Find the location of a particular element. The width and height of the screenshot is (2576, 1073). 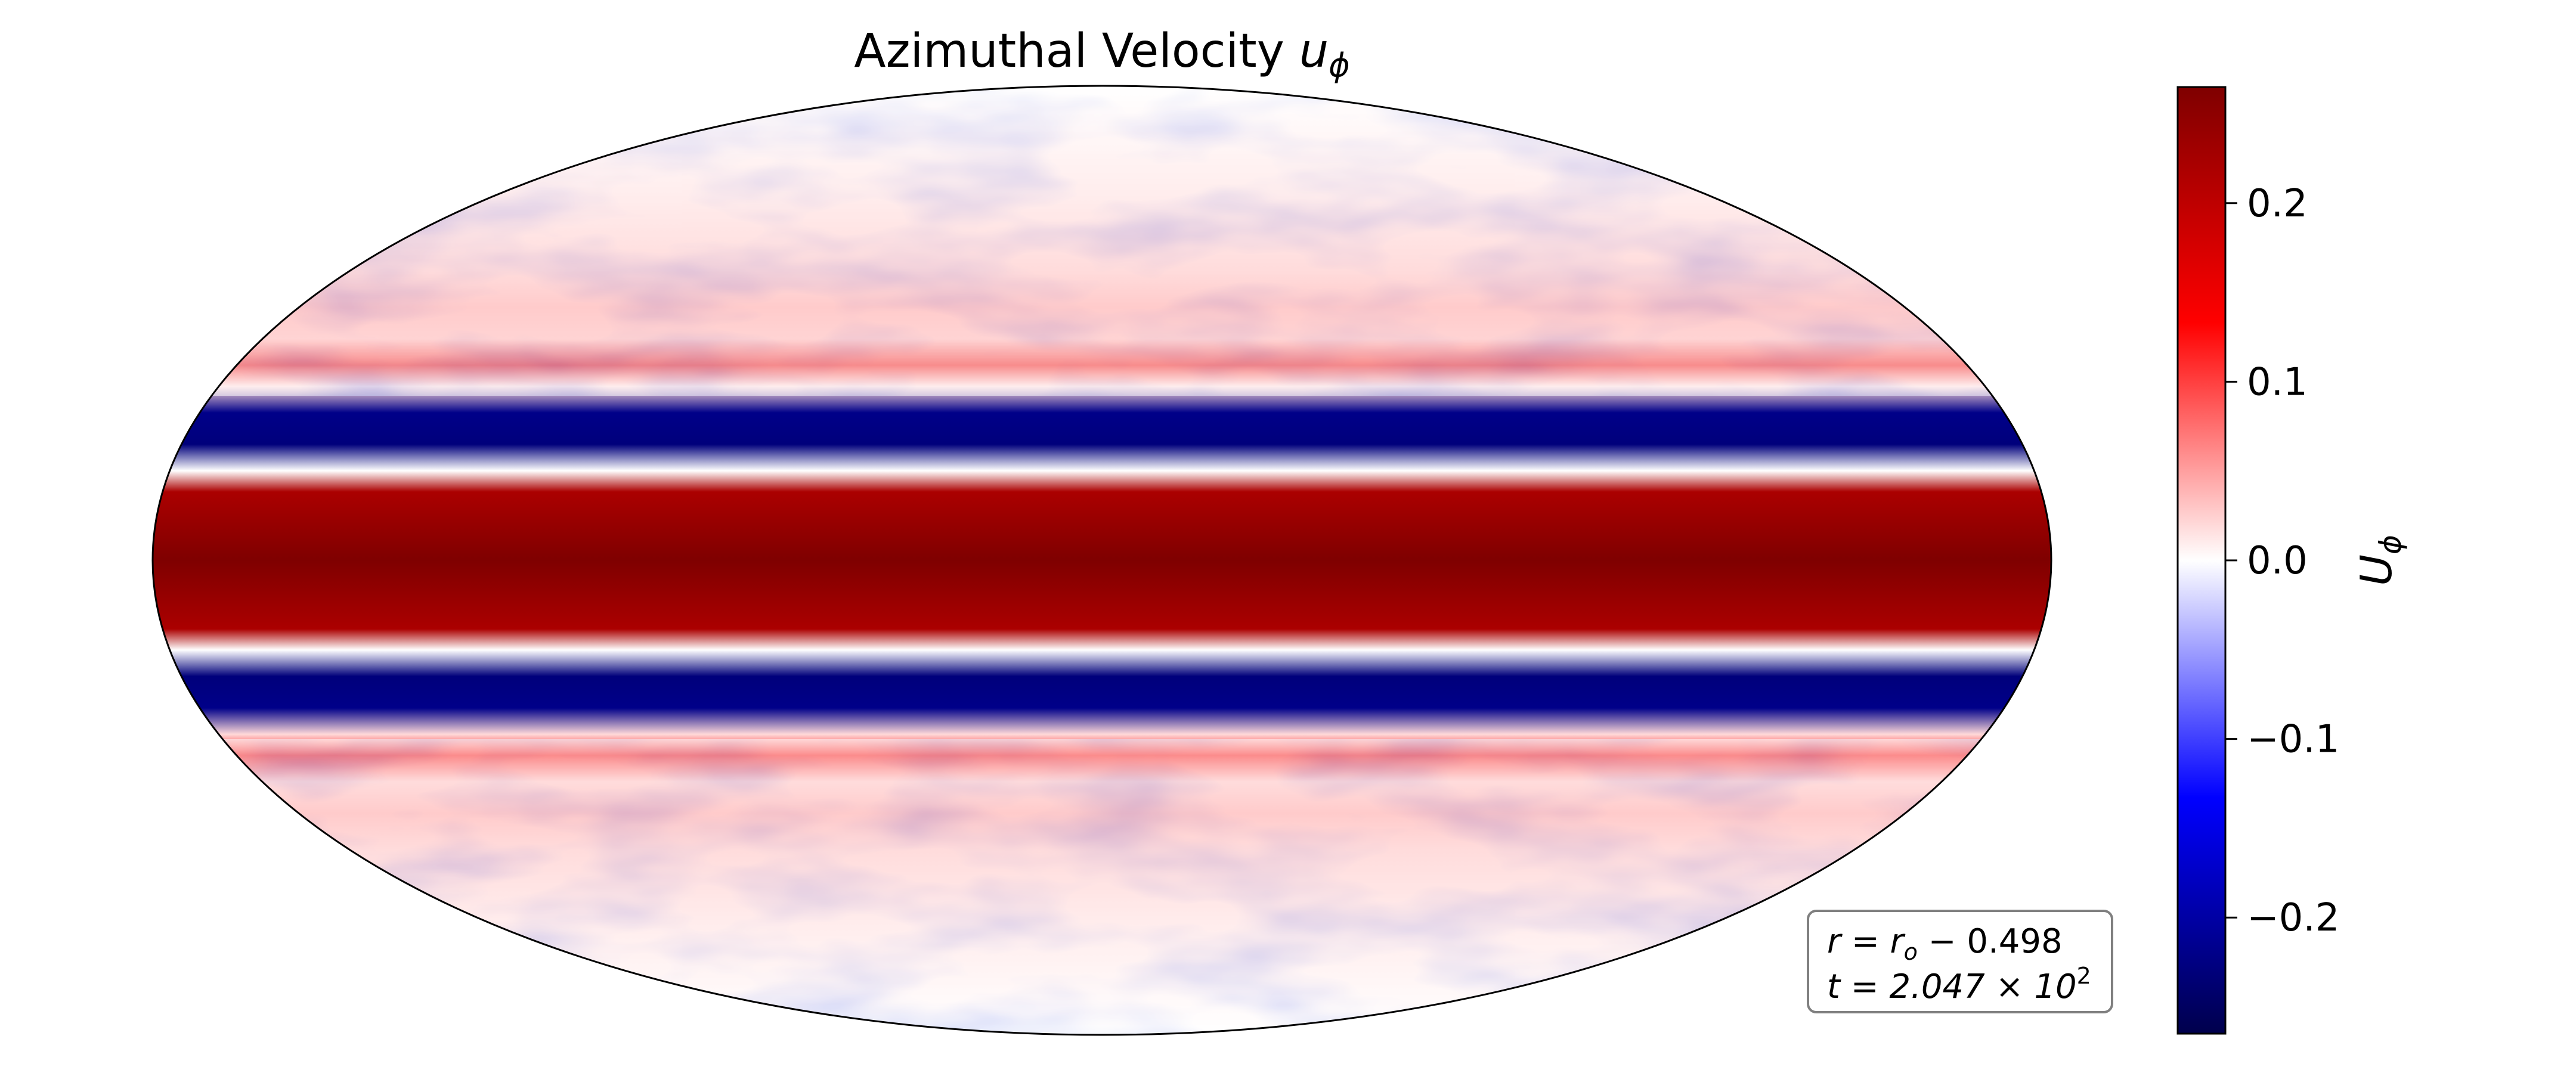

chart-title: Azimuthal Velocity uϕ is located at coordinates (1102, 54).